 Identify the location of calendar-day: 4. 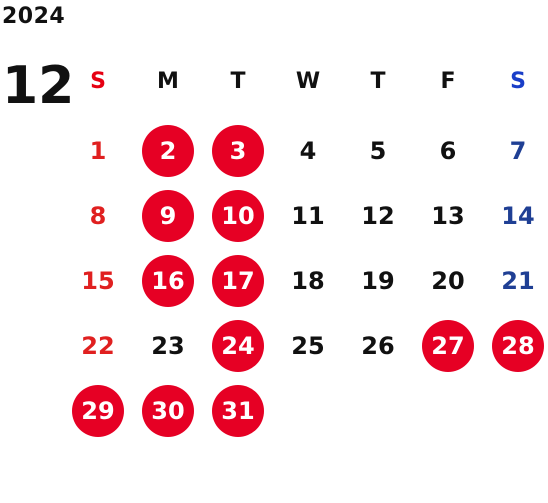
(308, 151).